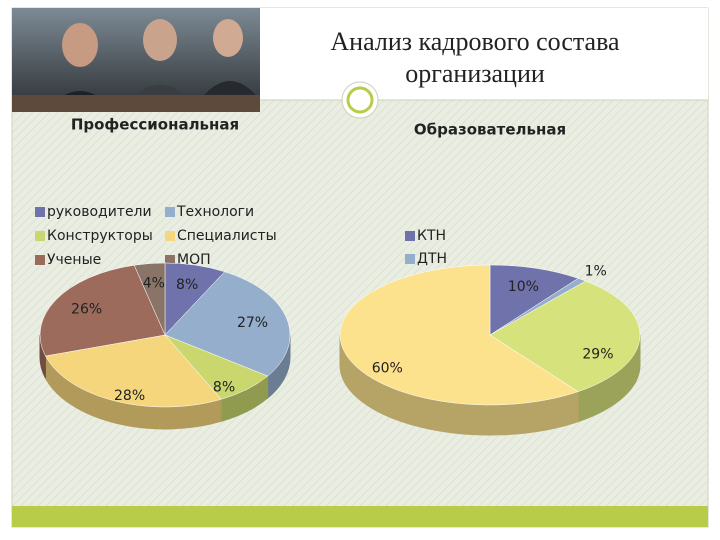 This screenshot has height=540, width=720. I want to click on chart-title: Профессиональная, so click(155, 125).